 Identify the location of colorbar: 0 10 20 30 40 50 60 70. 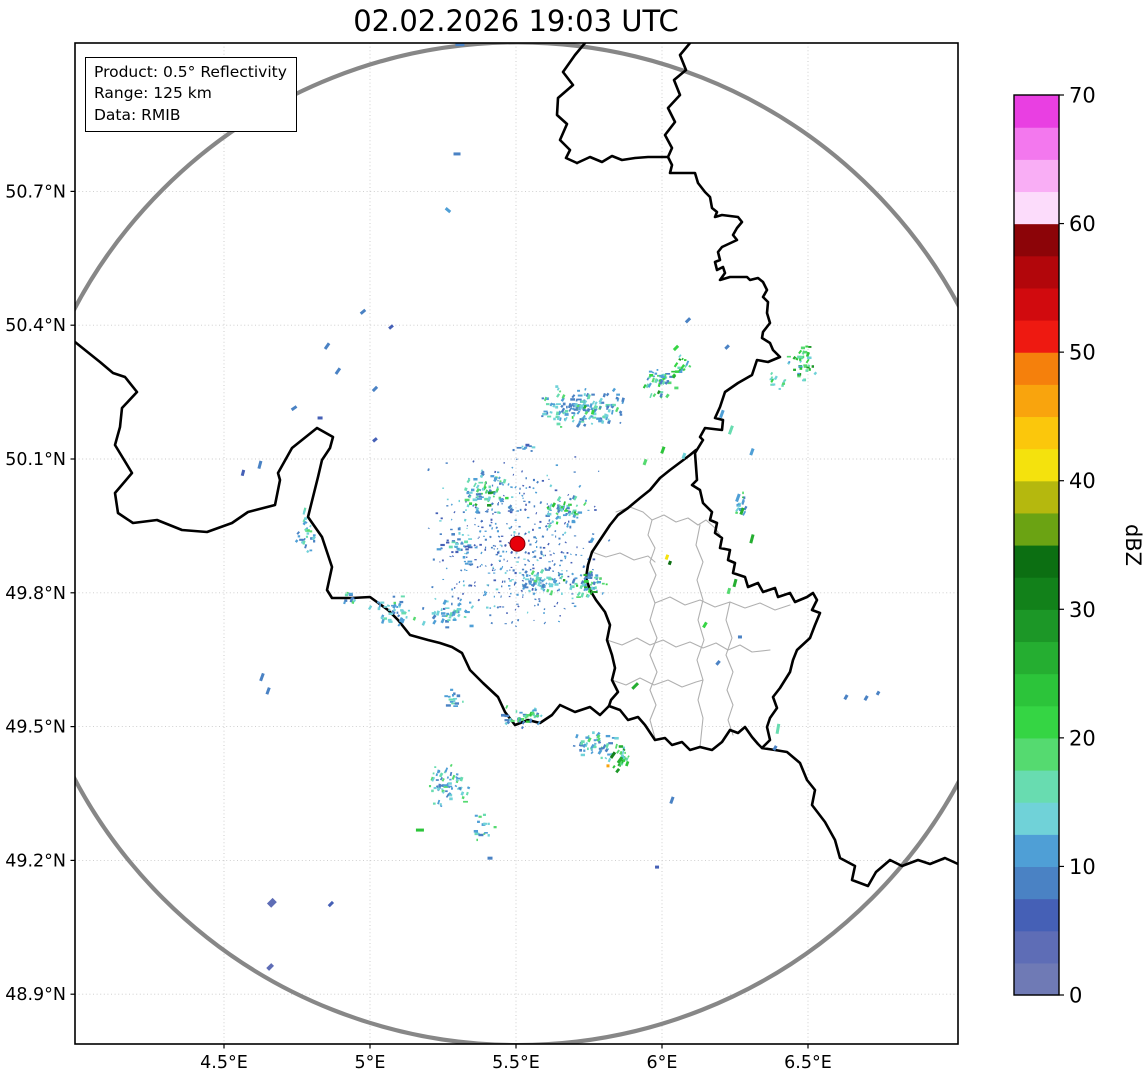
(1054, 546).